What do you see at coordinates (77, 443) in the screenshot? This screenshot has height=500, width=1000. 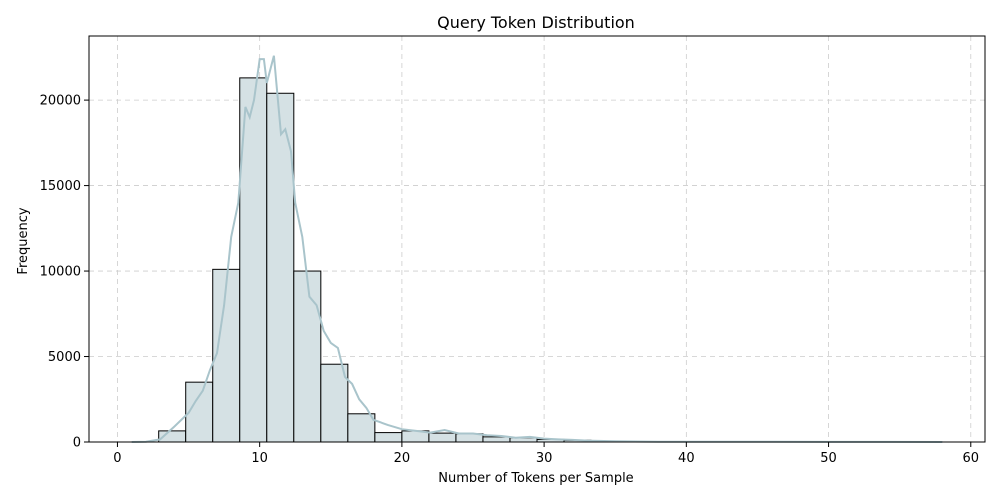 I see `y-tick-label: 0` at bounding box center [77, 443].